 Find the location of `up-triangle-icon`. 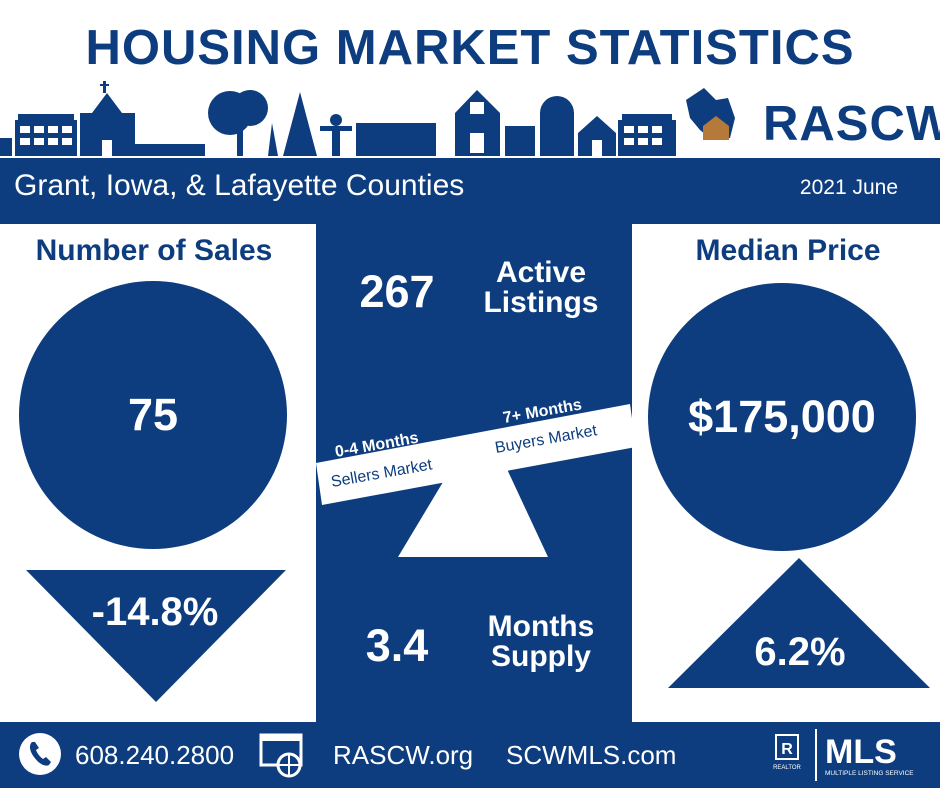

up-triangle-icon is located at coordinates (799, 623).